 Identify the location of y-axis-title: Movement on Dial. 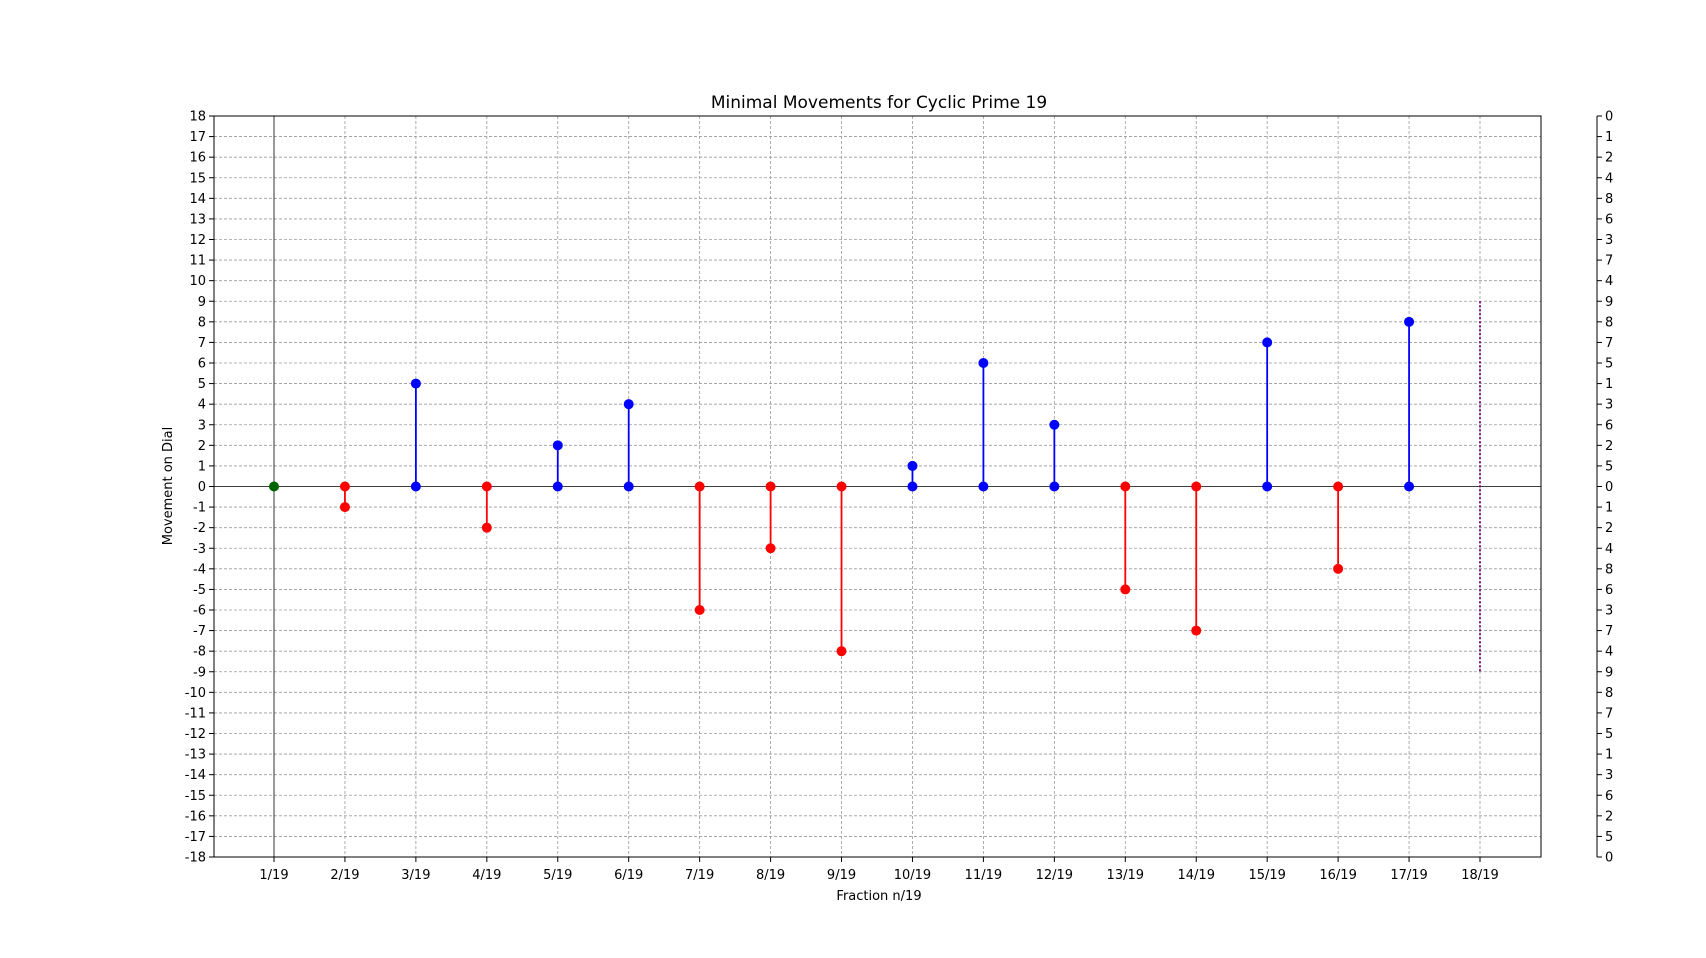
(168, 486).